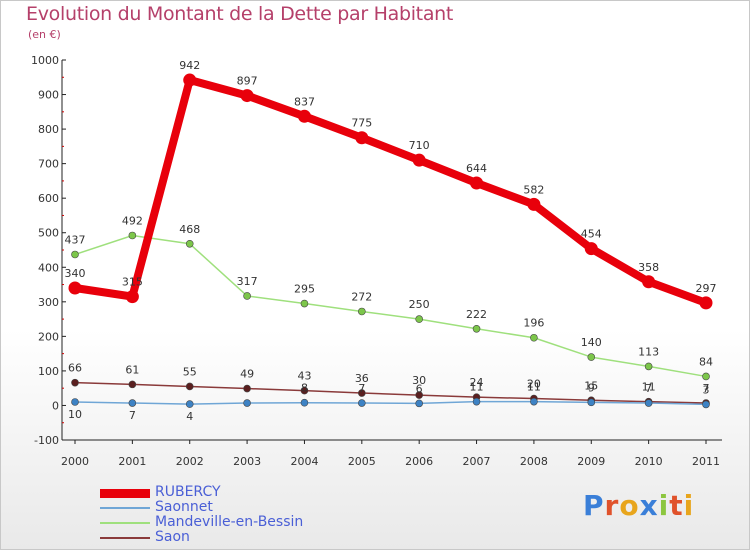 This screenshot has width=750, height=550. Describe the element at coordinates (304, 101) in the screenshot. I see `data-label-rubercy: 837` at that location.